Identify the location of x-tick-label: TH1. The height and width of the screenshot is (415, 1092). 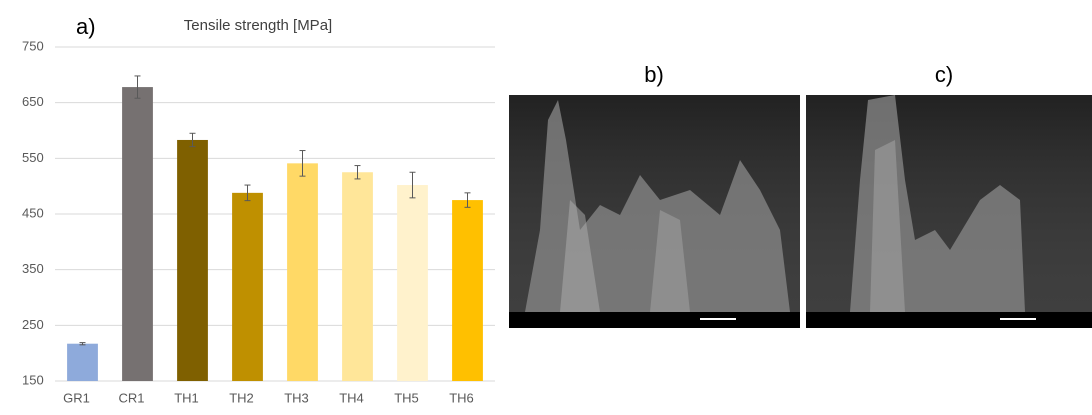
(186, 397).